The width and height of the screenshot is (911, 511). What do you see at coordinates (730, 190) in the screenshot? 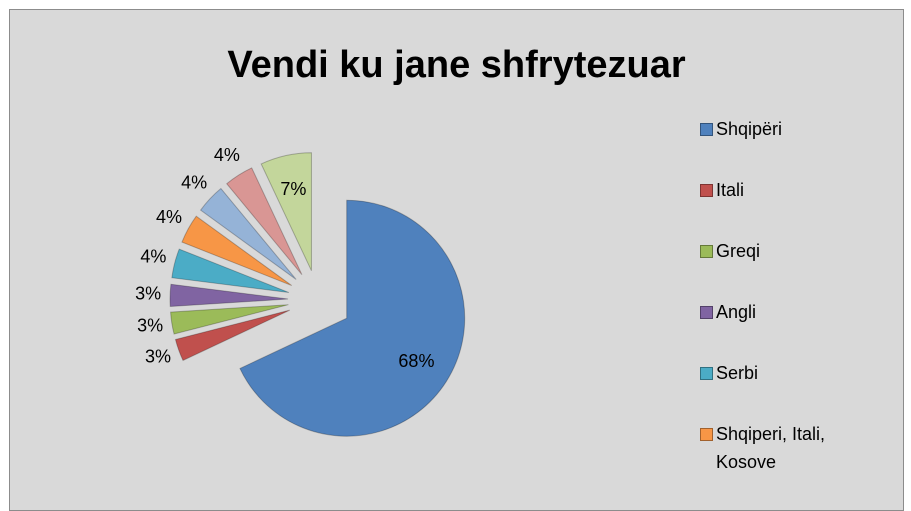
I see `legend-label: Itali` at bounding box center [730, 190].